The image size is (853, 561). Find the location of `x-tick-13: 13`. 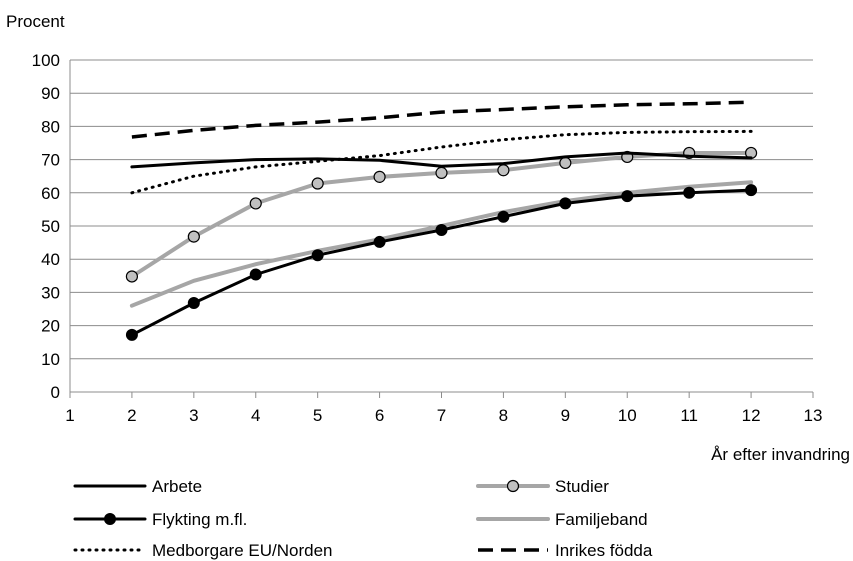

x-tick-13: 13 is located at coordinates (813, 415).